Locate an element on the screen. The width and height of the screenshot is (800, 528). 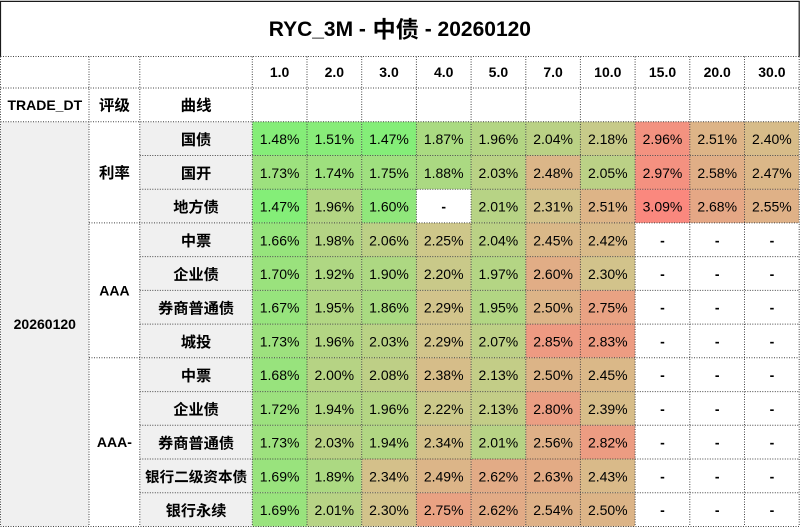
svg-text: 20.0 is located at coordinates (717, 72).